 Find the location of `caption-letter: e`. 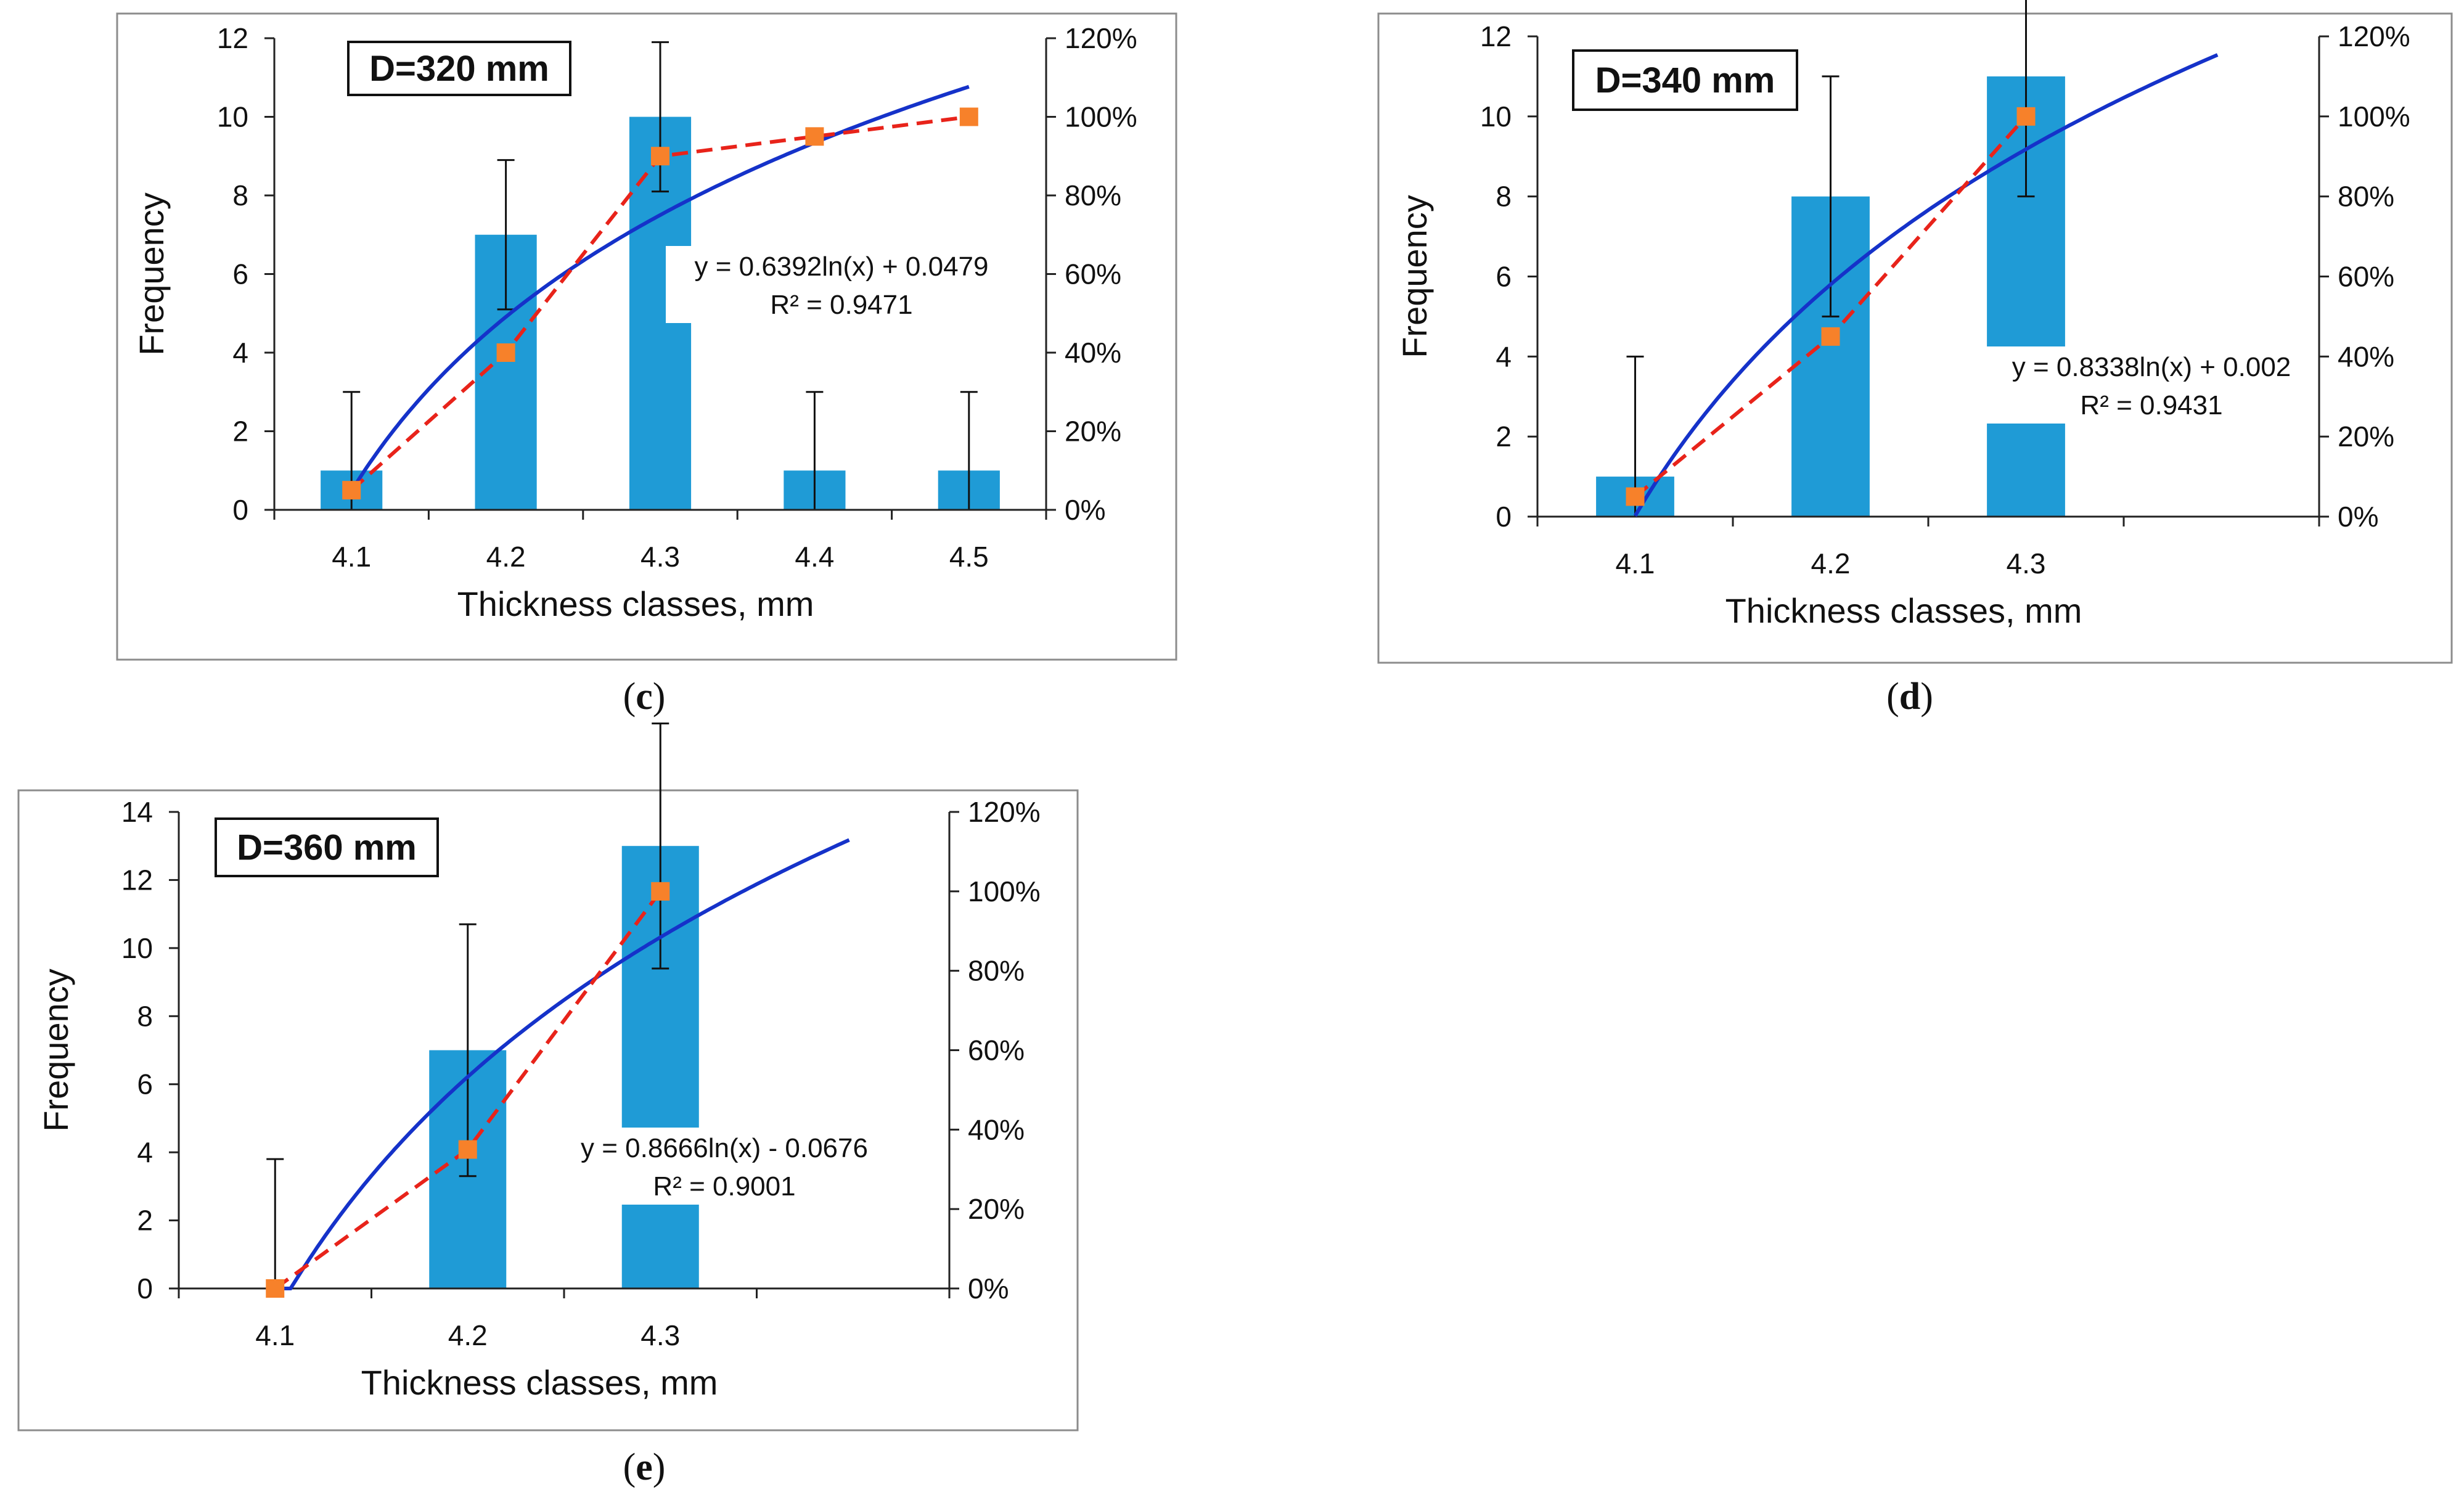

caption-letter: e is located at coordinates (644, 1467).